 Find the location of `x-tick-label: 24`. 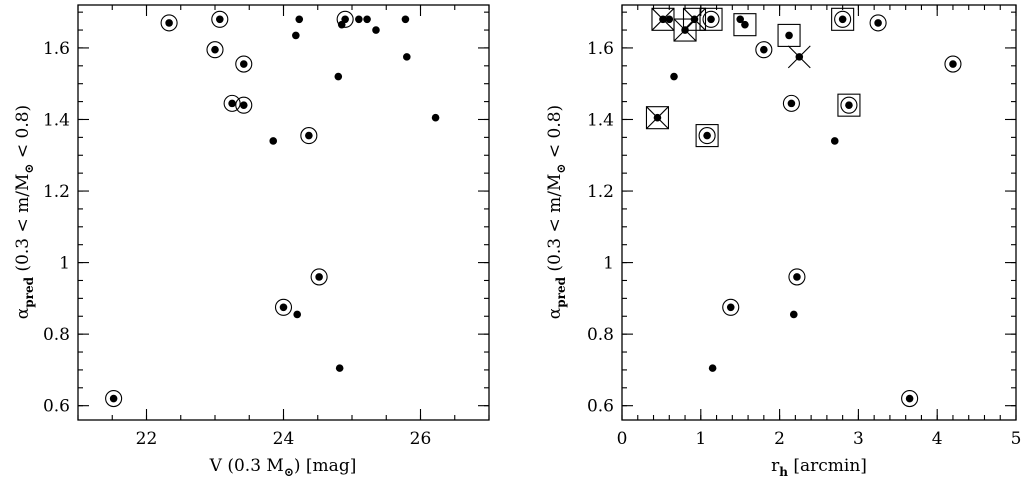

x-tick-label: 24 is located at coordinates (284, 439).